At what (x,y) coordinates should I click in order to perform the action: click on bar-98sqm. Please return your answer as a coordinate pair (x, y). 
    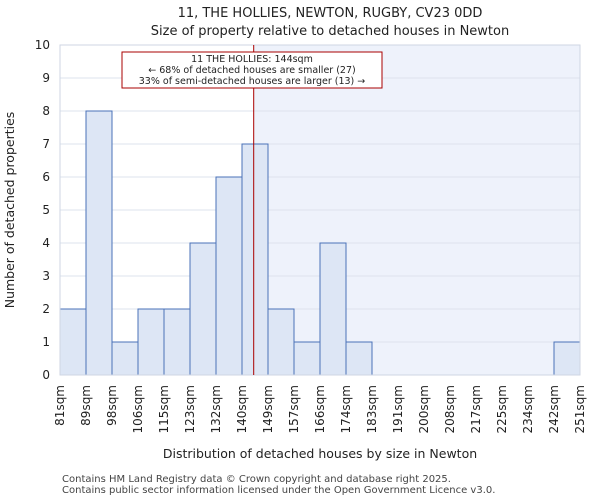
    Looking at the image, I should click on (125, 358).